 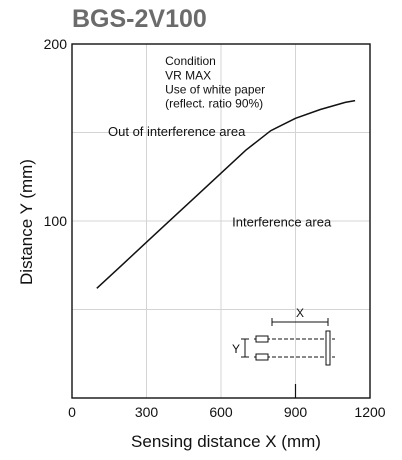 I want to click on inset-y-label: Y, so click(x=236, y=349).